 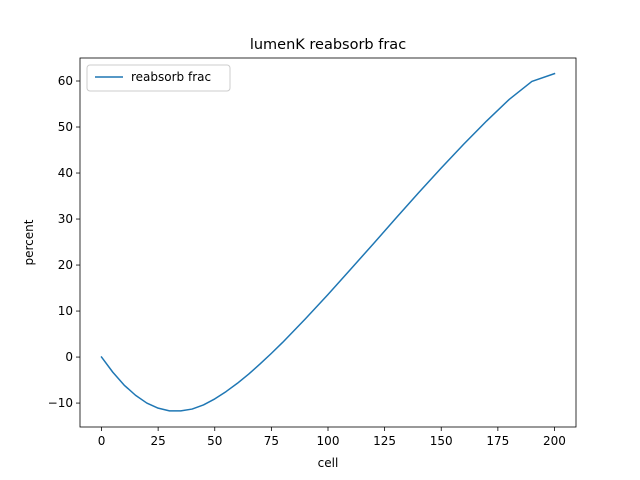 What do you see at coordinates (65, 311) in the screenshot?
I see `y-tick-label: 10` at bounding box center [65, 311].